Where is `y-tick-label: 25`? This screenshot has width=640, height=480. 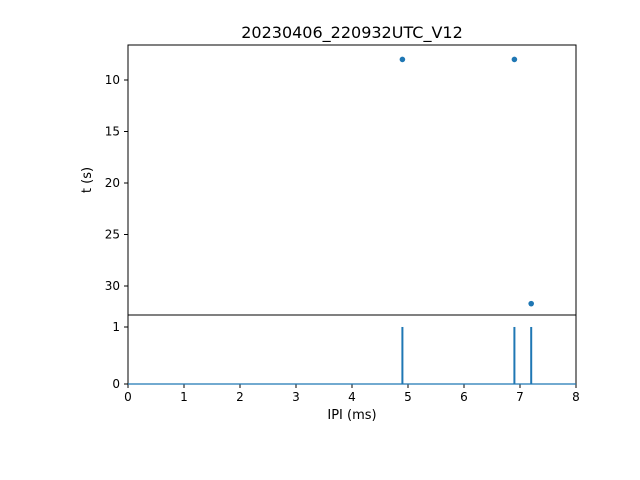 y-tick-label: 25 is located at coordinates (112, 235).